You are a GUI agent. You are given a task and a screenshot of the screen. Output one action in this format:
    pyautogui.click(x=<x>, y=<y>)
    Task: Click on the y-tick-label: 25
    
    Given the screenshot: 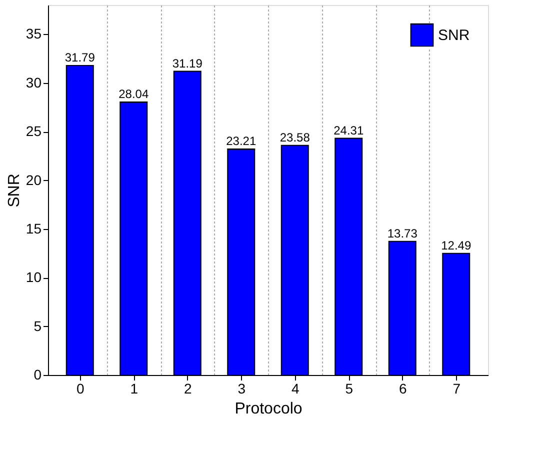 What is the action you would take?
    pyautogui.click(x=34, y=131)
    